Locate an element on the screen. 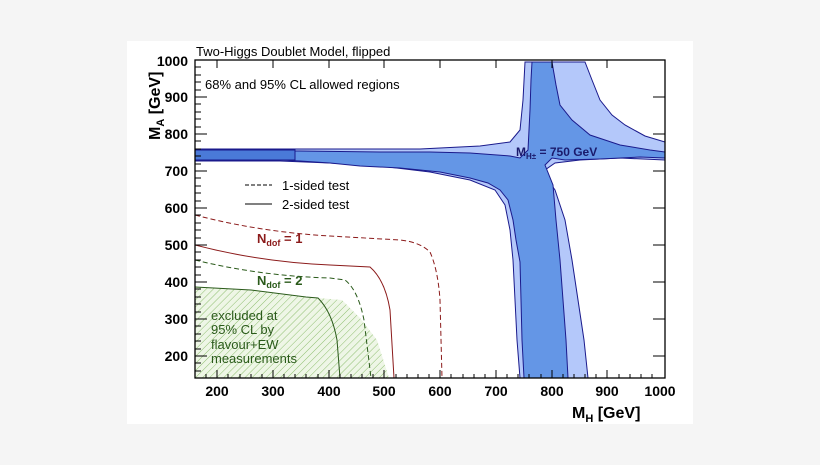 Image resolution: width=820 pixels, height=465 pixels. excluded-line-4: measurements is located at coordinates (254, 358).